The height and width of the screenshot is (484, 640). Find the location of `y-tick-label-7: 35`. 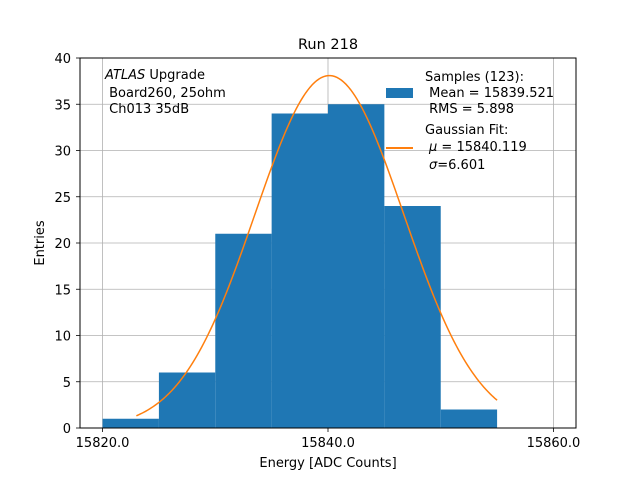

y-tick-label-7: 35 is located at coordinates (62, 105).